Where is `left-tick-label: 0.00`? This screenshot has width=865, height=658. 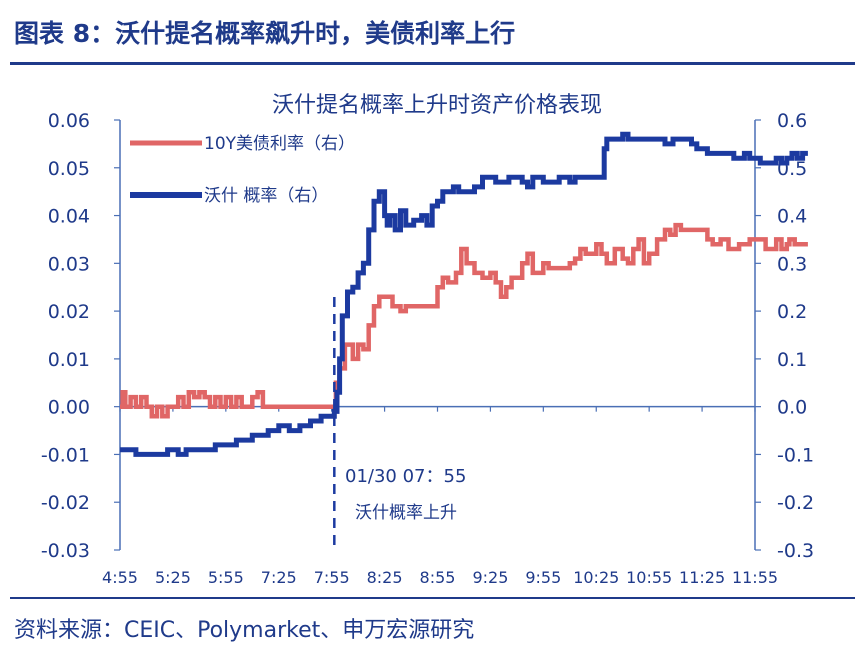 left-tick-label: 0.00 is located at coordinates (69, 408).